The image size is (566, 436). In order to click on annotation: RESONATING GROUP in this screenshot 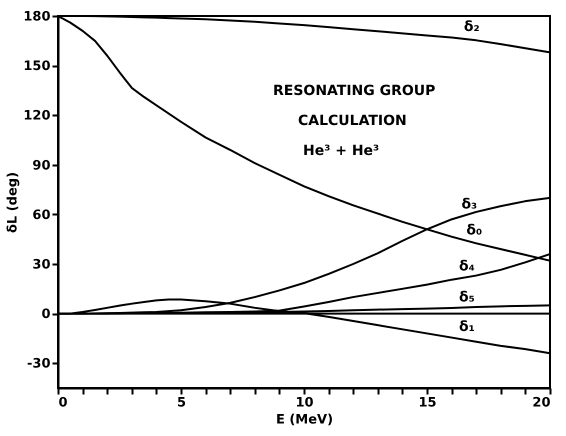, I will do `click(354, 91)`.